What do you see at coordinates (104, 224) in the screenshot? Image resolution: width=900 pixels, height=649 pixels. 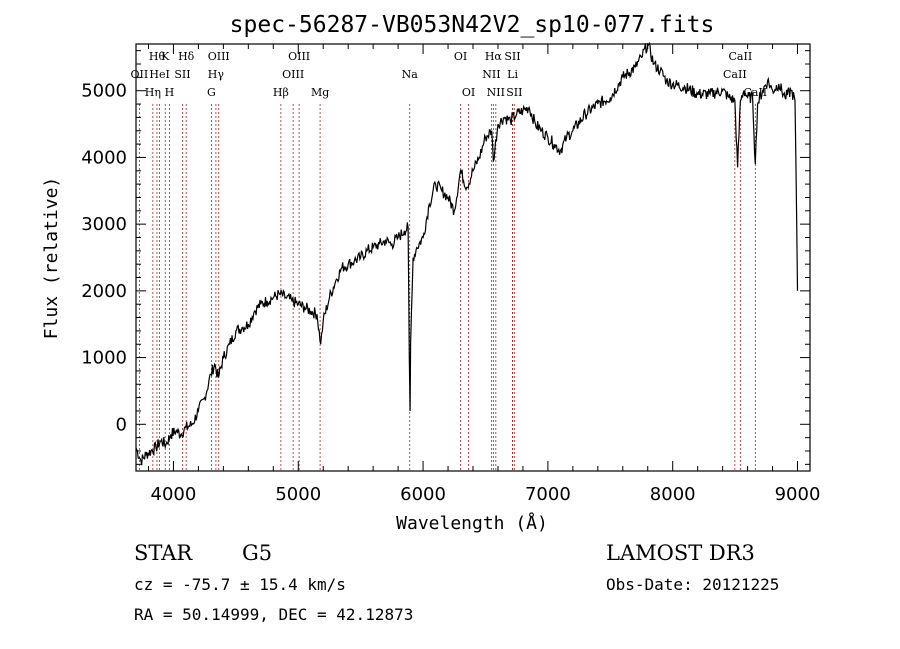 I see `y-tick-label: 3000` at bounding box center [104, 224].